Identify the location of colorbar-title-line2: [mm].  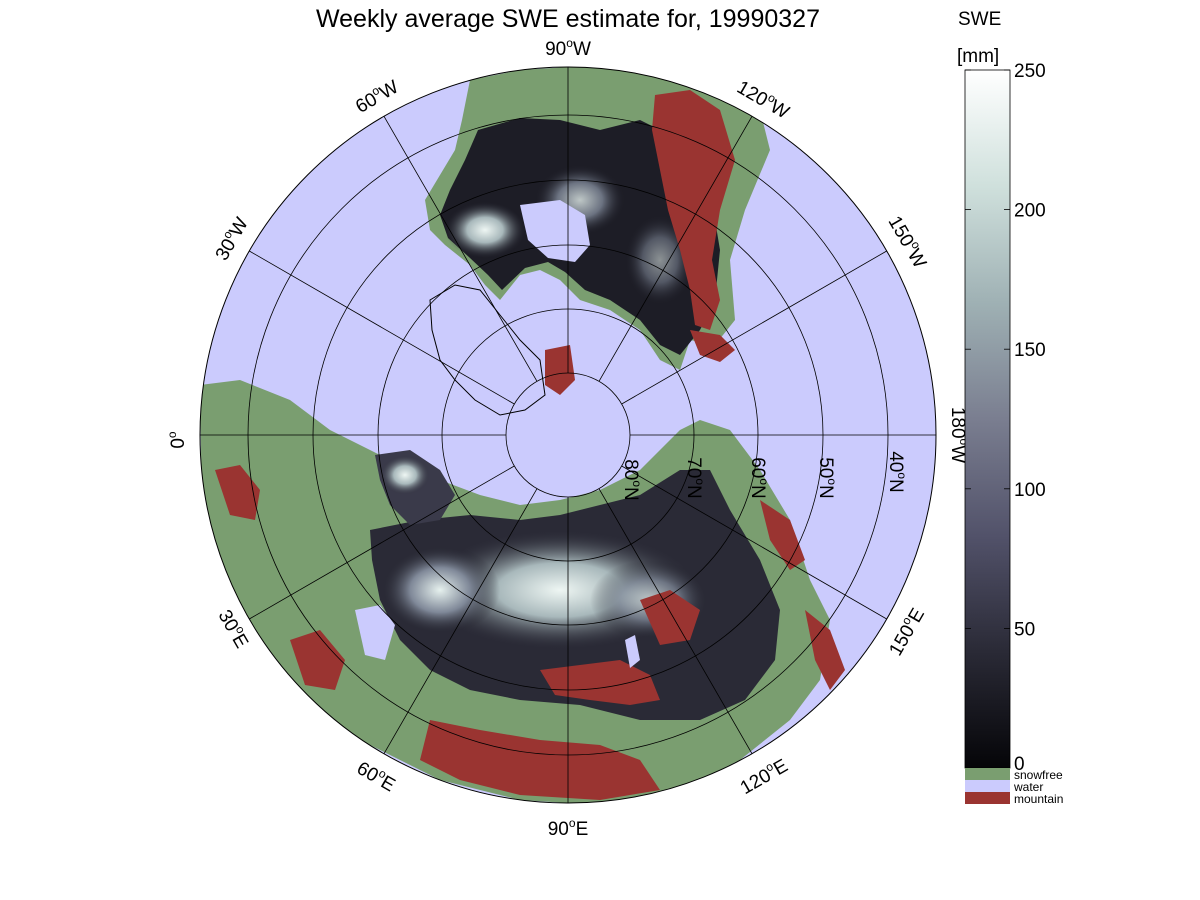
(978, 56).